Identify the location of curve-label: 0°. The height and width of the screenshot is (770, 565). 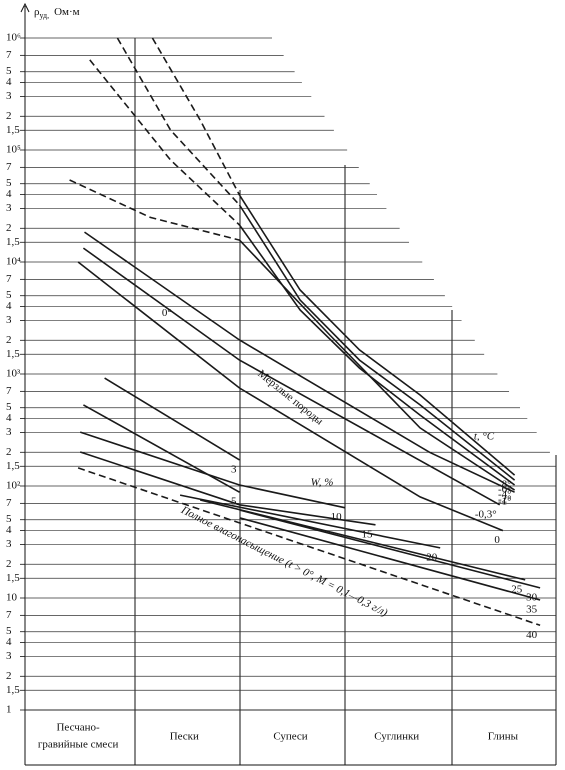
(167, 313).